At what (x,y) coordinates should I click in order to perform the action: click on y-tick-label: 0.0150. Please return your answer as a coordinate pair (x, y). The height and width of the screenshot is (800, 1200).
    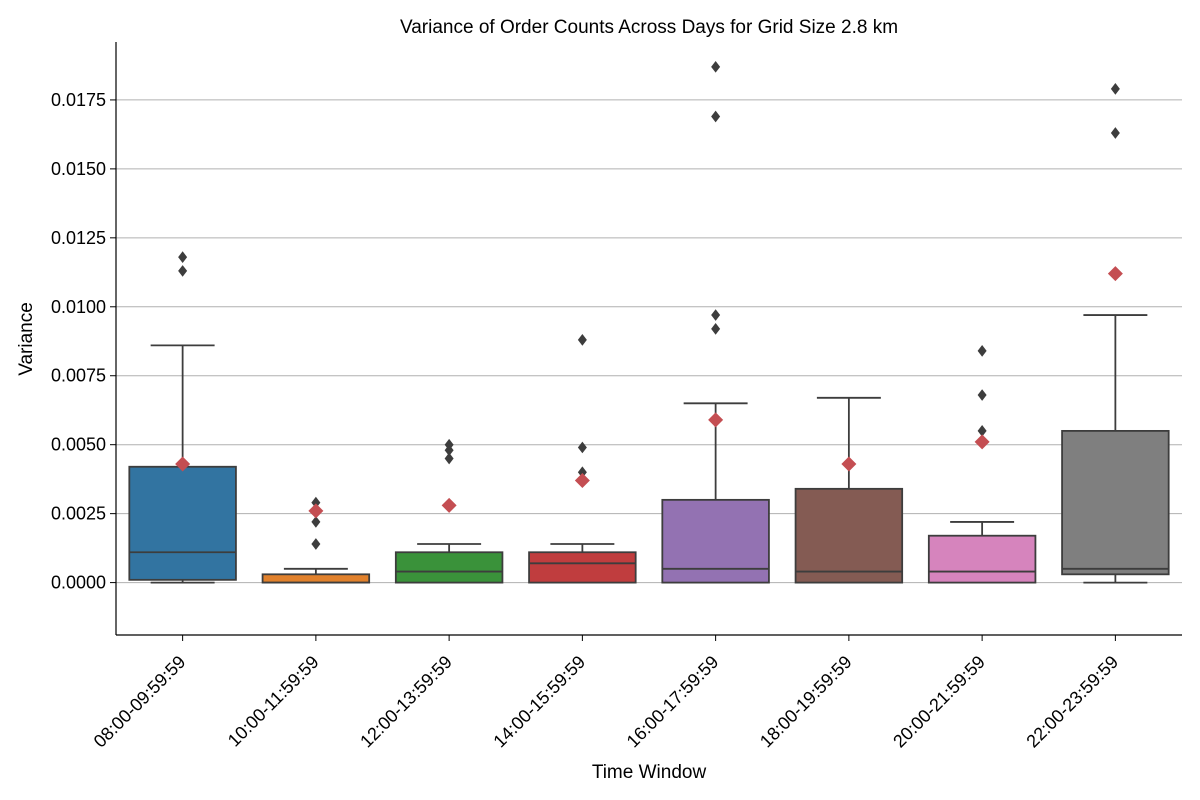
    Looking at the image, I should click on (78, 169).